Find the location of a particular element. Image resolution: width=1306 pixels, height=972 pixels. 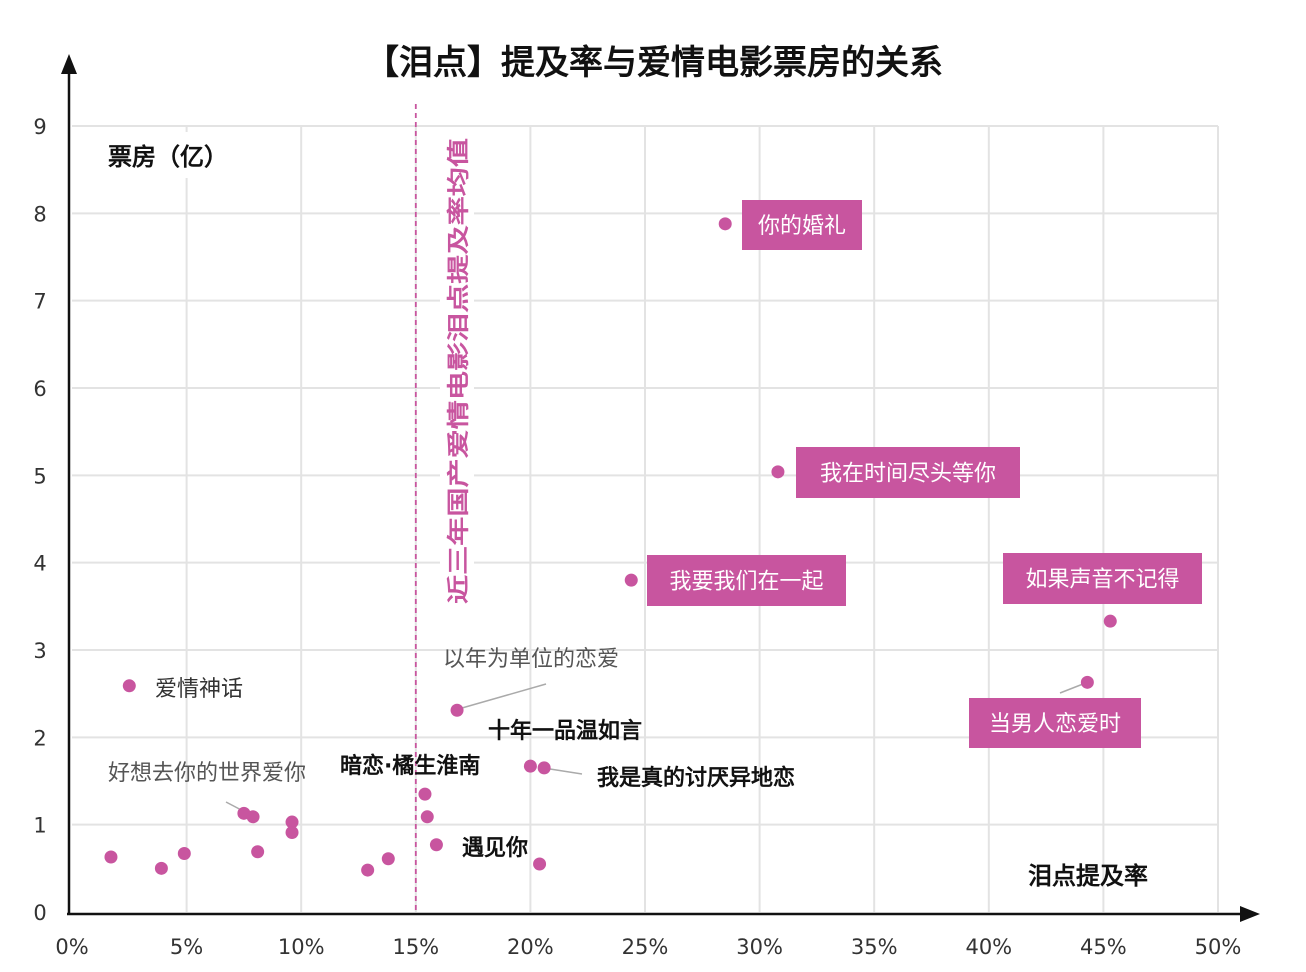

x-tick-label: 25% is located at coordinates (645, 947).